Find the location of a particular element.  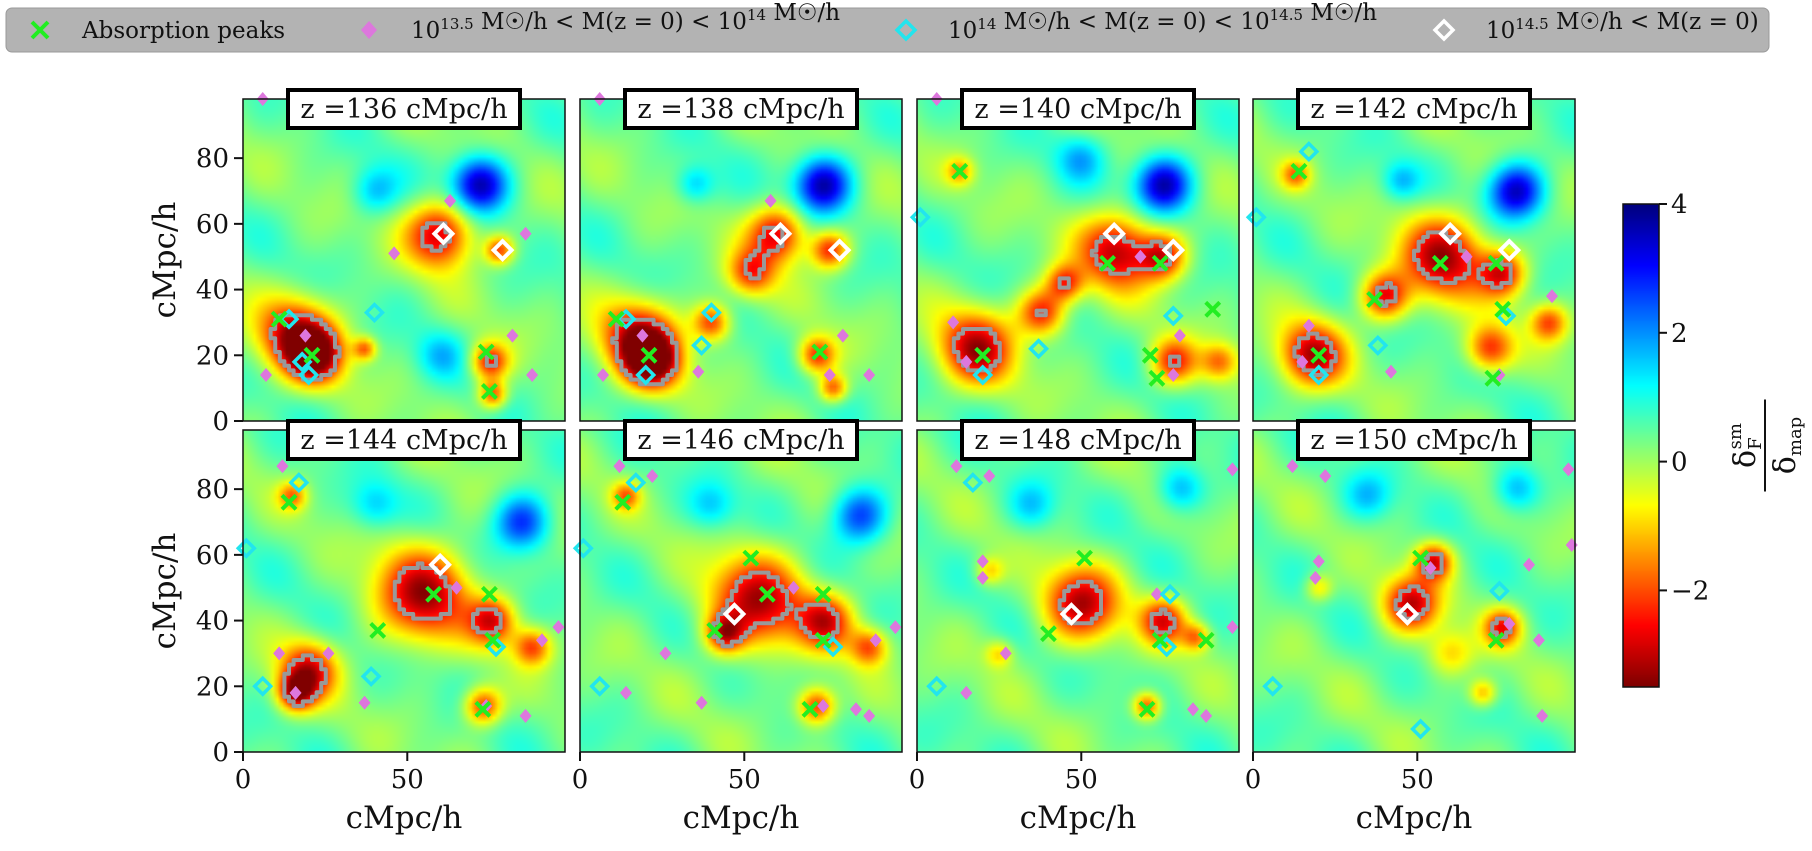

panel: z =144 cMpc/h 0 20 40 60 80 cMpc/h 0 50 cMpc/h is located at coordinates (356, 627).